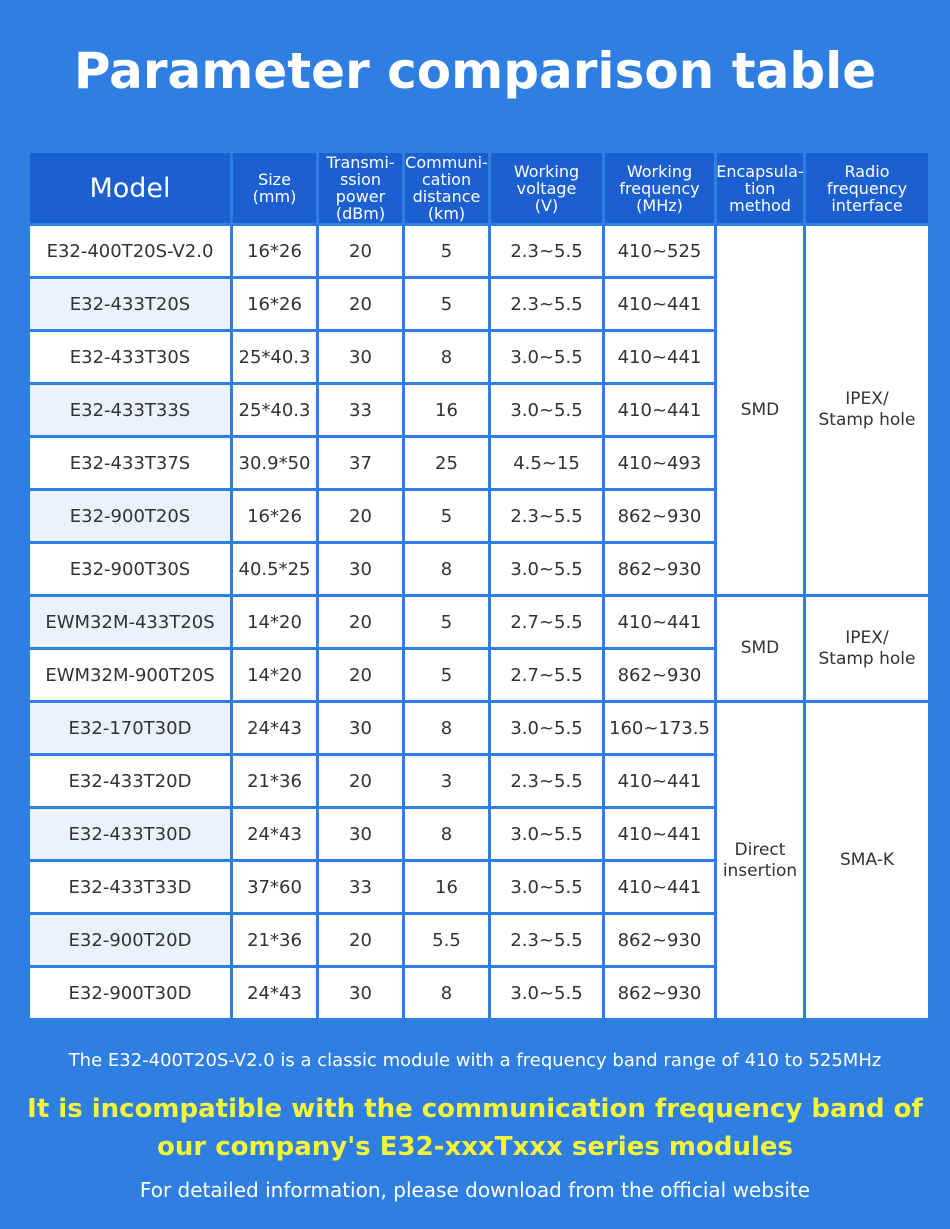 This screenshot has height=1229, width=950. Describe the element at coordinates (130, 410) in the screenshot. I see `model-cell: E32-433T33S` at that location.